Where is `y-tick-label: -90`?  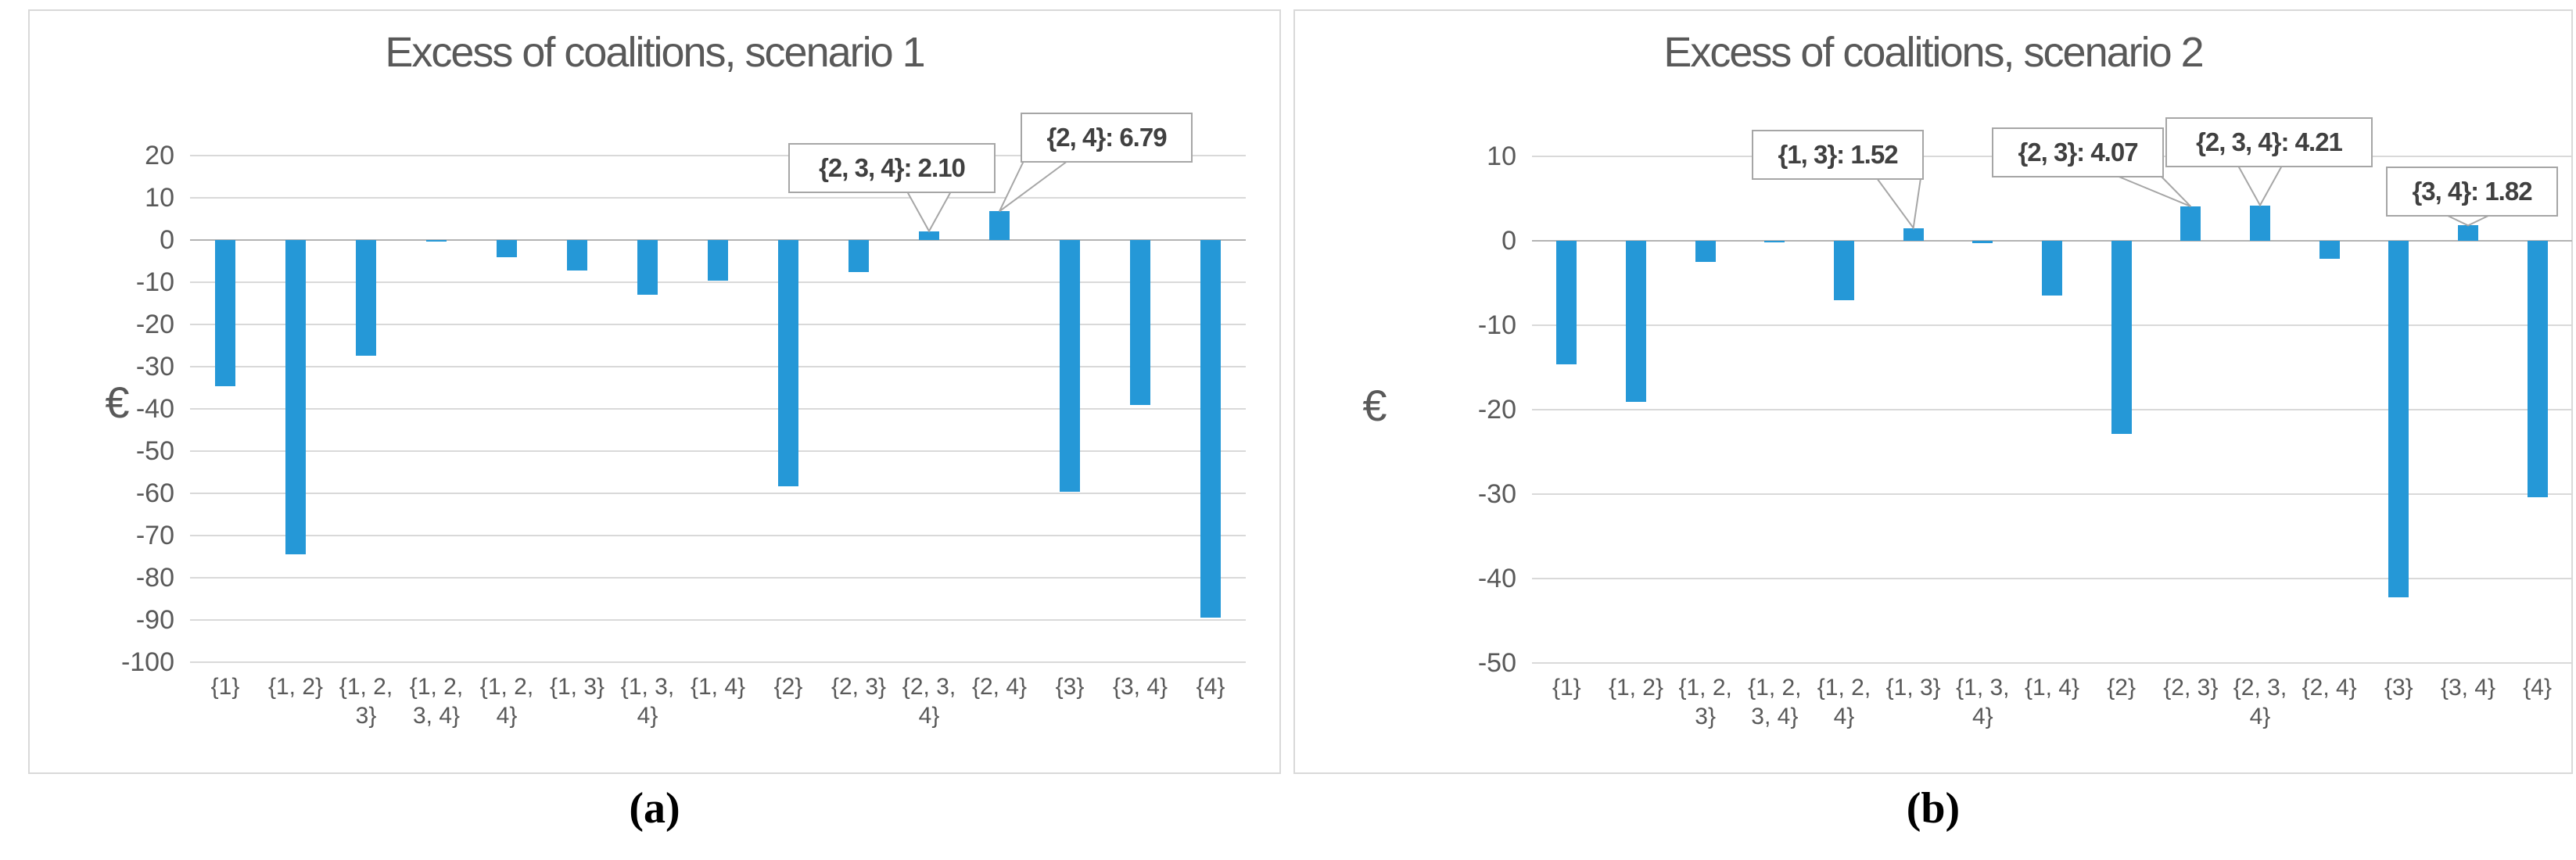
y-tick-label: -90 is located at coordinates (154, 620).